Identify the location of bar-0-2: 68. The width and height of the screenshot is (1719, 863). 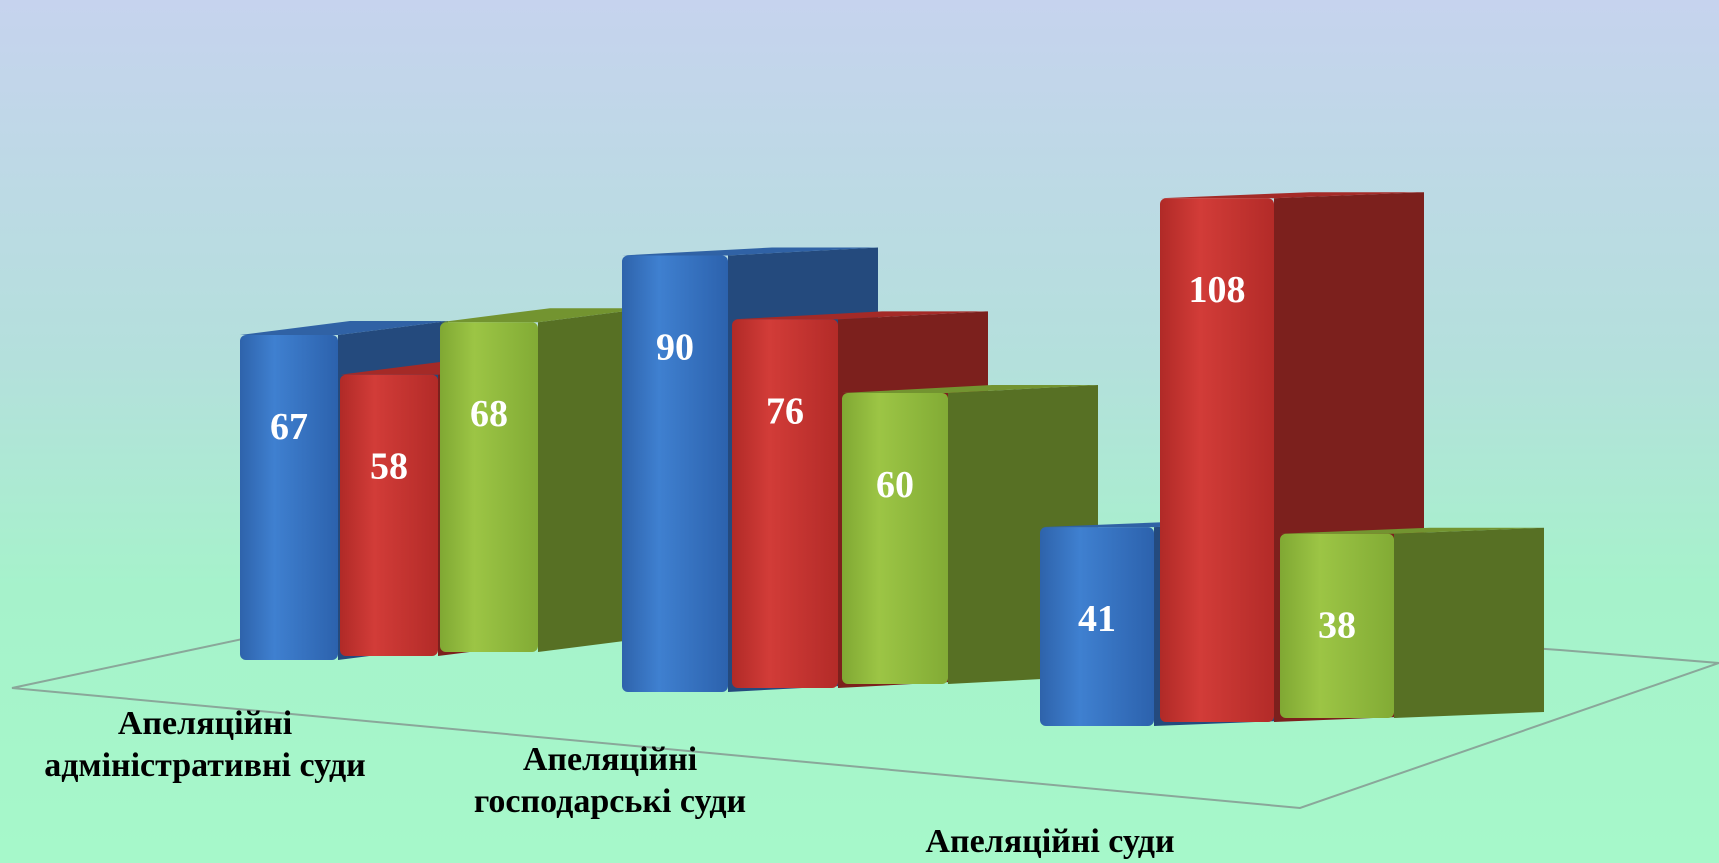
(544, 480).